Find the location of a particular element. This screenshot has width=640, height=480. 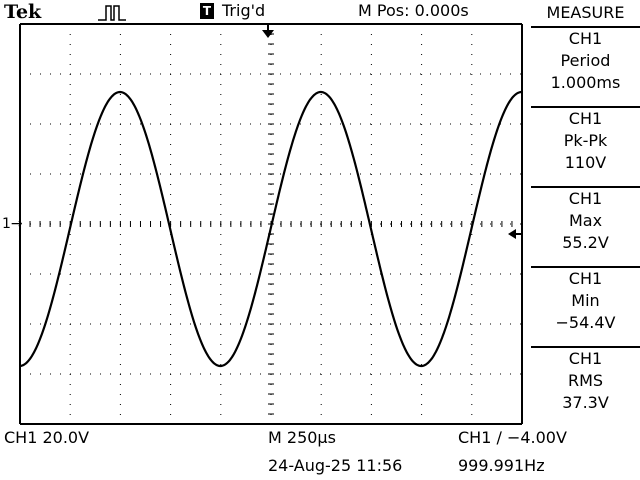

measure-value: 37.3V is located at coordinates (585, 402).